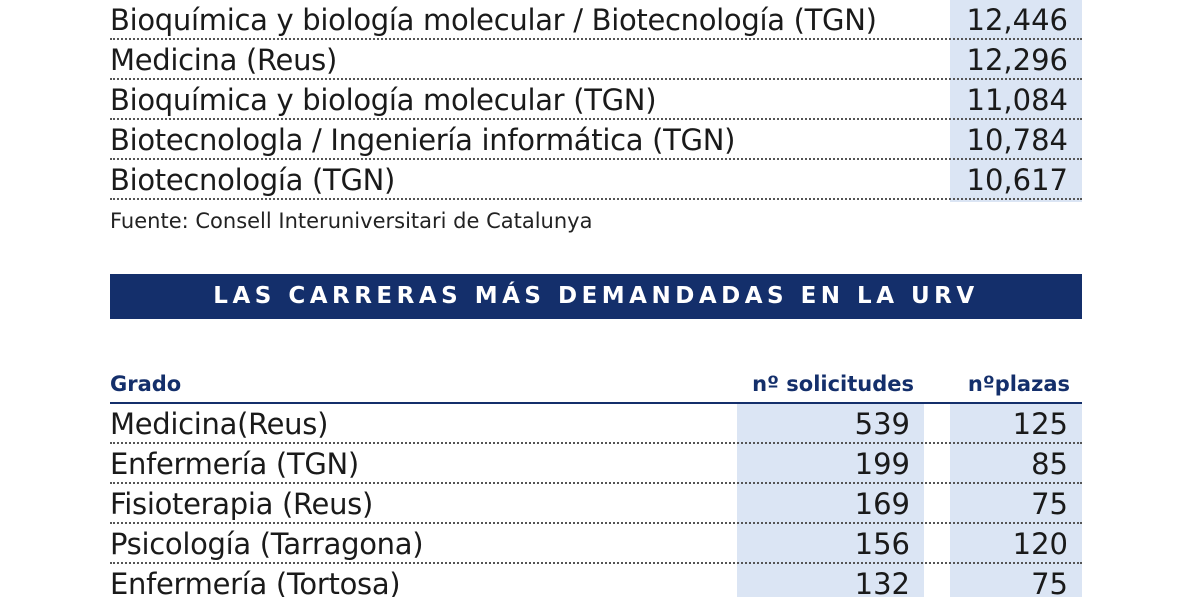  What do you see at coordinates (234, 464) in the screenshot?
I see `degree-label: Enfermería (TGN)` at bounding box center [234, 464].